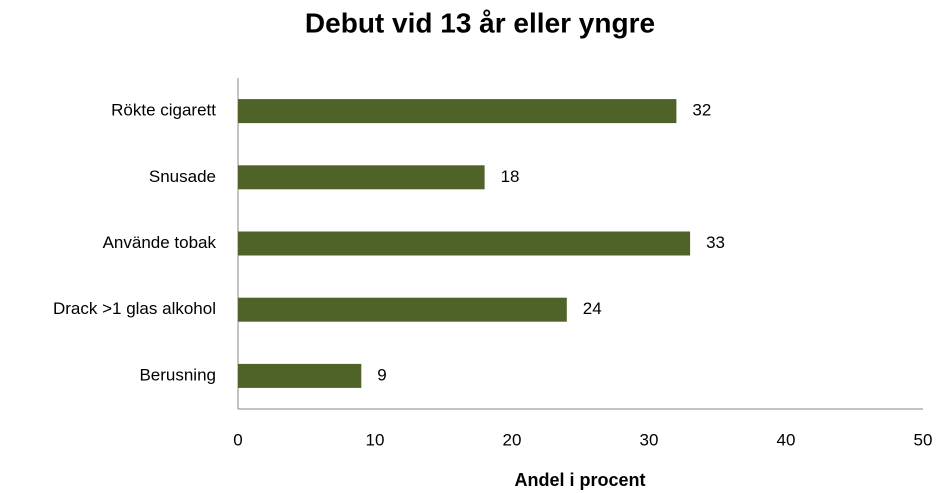 This screenshot has height=493, width=939. I want to click on x-tick-label: 0, so click(237, 439).